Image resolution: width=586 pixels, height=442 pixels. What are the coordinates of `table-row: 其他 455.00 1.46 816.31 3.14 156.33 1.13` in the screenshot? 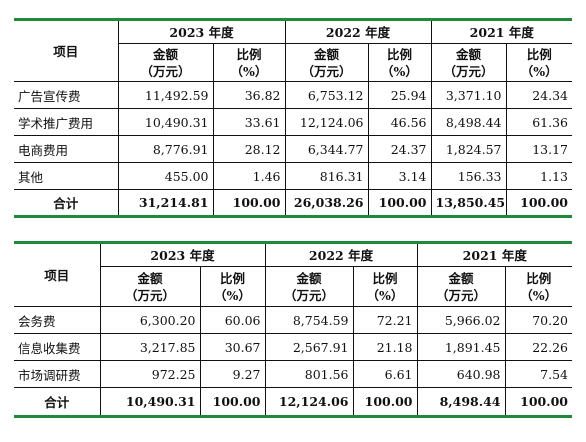 It's located at (293, 176).